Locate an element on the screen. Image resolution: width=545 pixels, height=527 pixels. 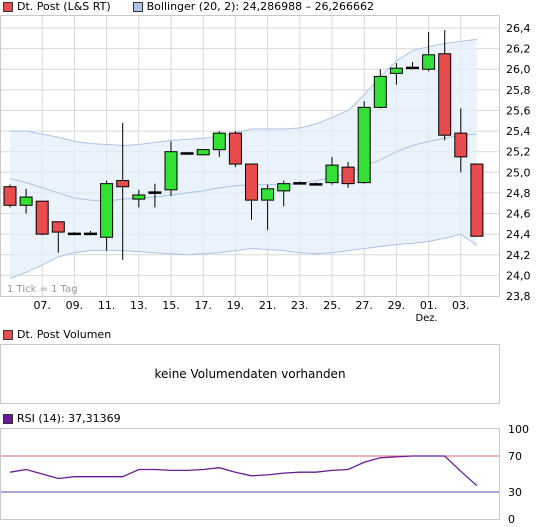
bollinger-swatch is located at coordinates (137, 6).